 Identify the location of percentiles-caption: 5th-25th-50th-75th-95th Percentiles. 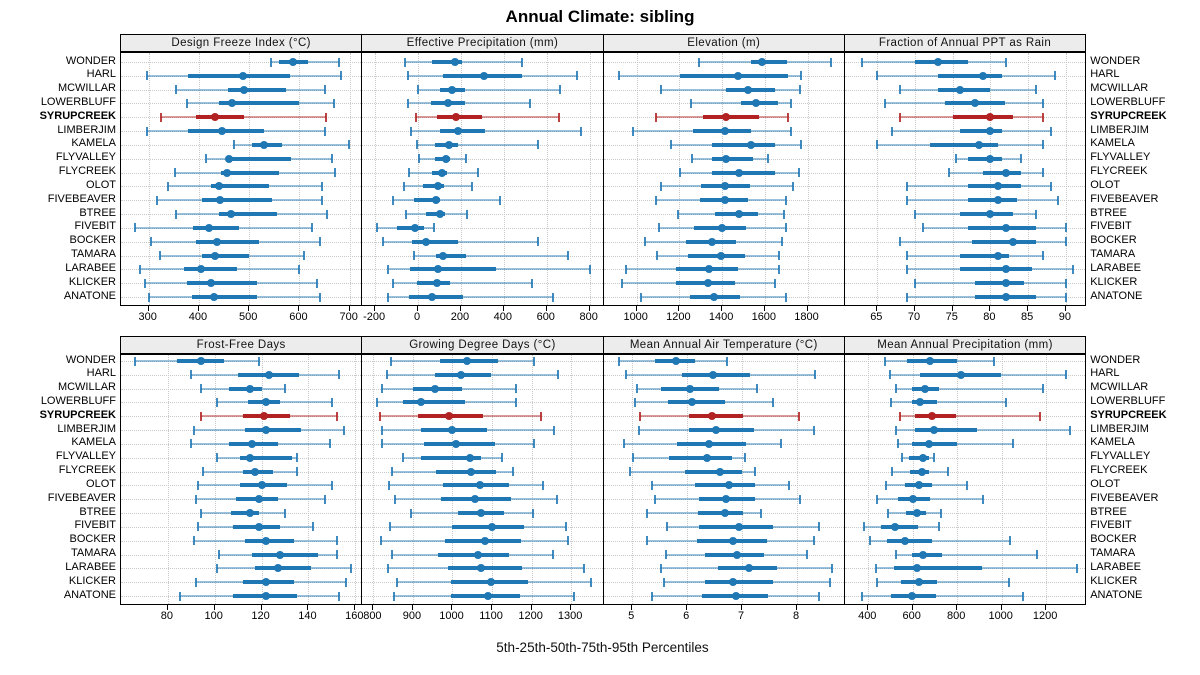
(602, 647).